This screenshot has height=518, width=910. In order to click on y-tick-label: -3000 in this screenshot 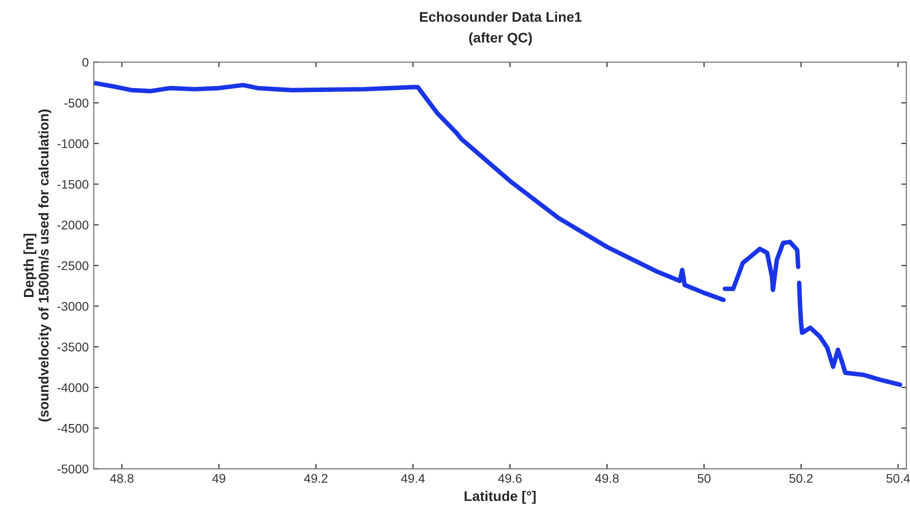, I will do `click(72, 306)`.